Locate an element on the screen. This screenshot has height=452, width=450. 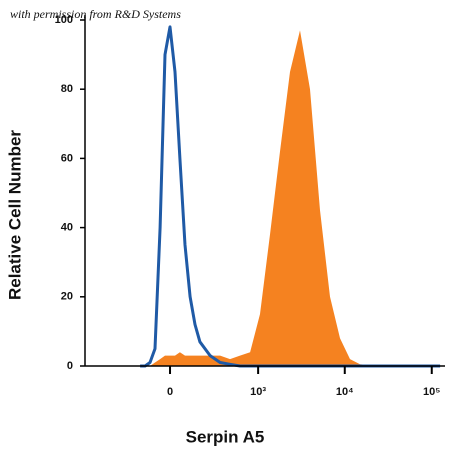
y-axis-label: Relative Cell Number is located at coordinates (14, 215).